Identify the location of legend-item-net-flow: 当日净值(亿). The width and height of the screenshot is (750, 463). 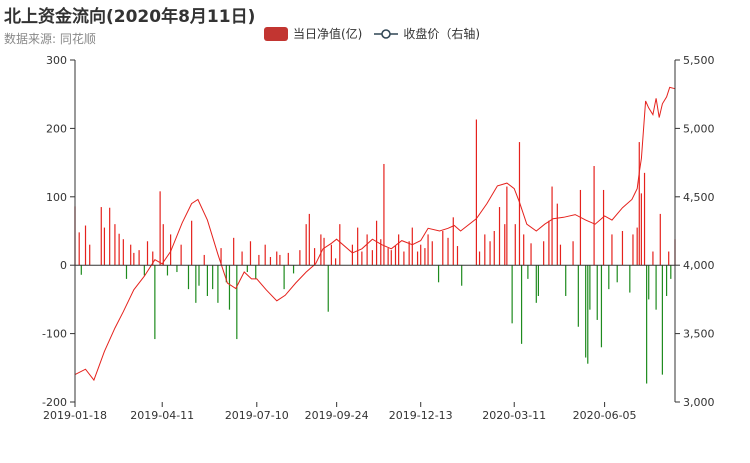
(313, 33).